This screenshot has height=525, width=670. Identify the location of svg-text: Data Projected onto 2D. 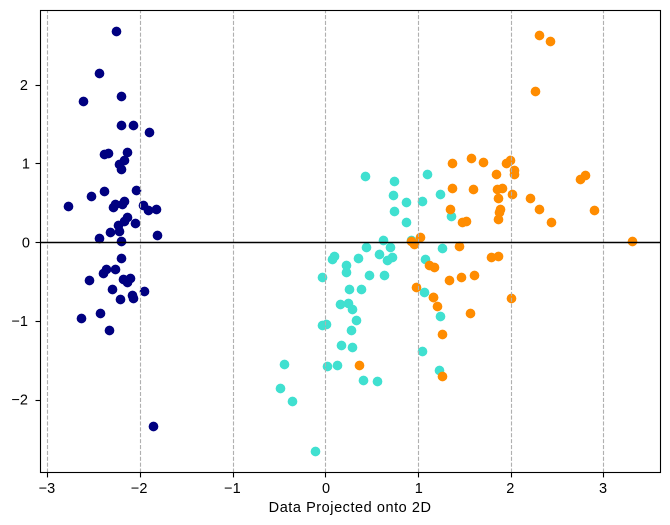
(350, 508).